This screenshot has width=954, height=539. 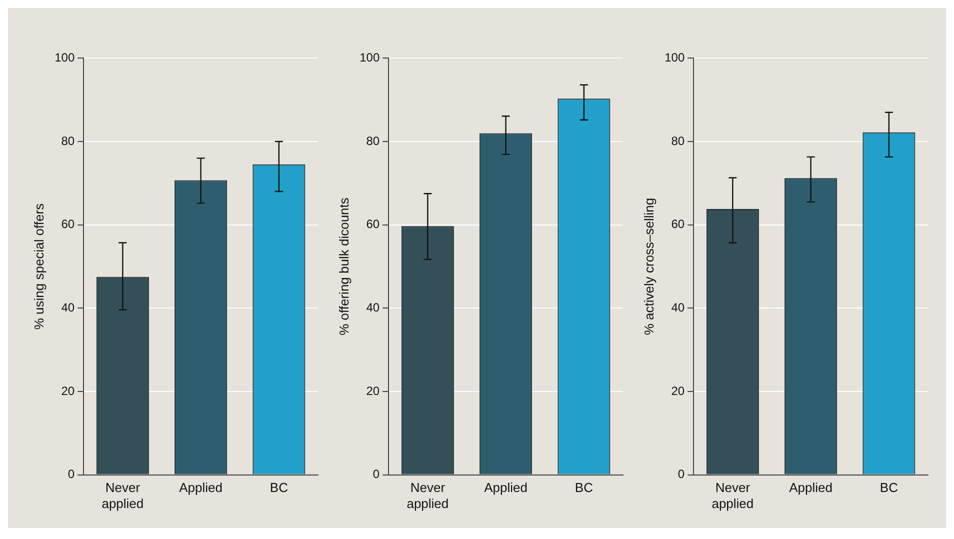 What do you see at coordinates (648, 267) in the screenshot?
I see `y-axis-title: % actively cross–selling` at bounding box center [648, 267].